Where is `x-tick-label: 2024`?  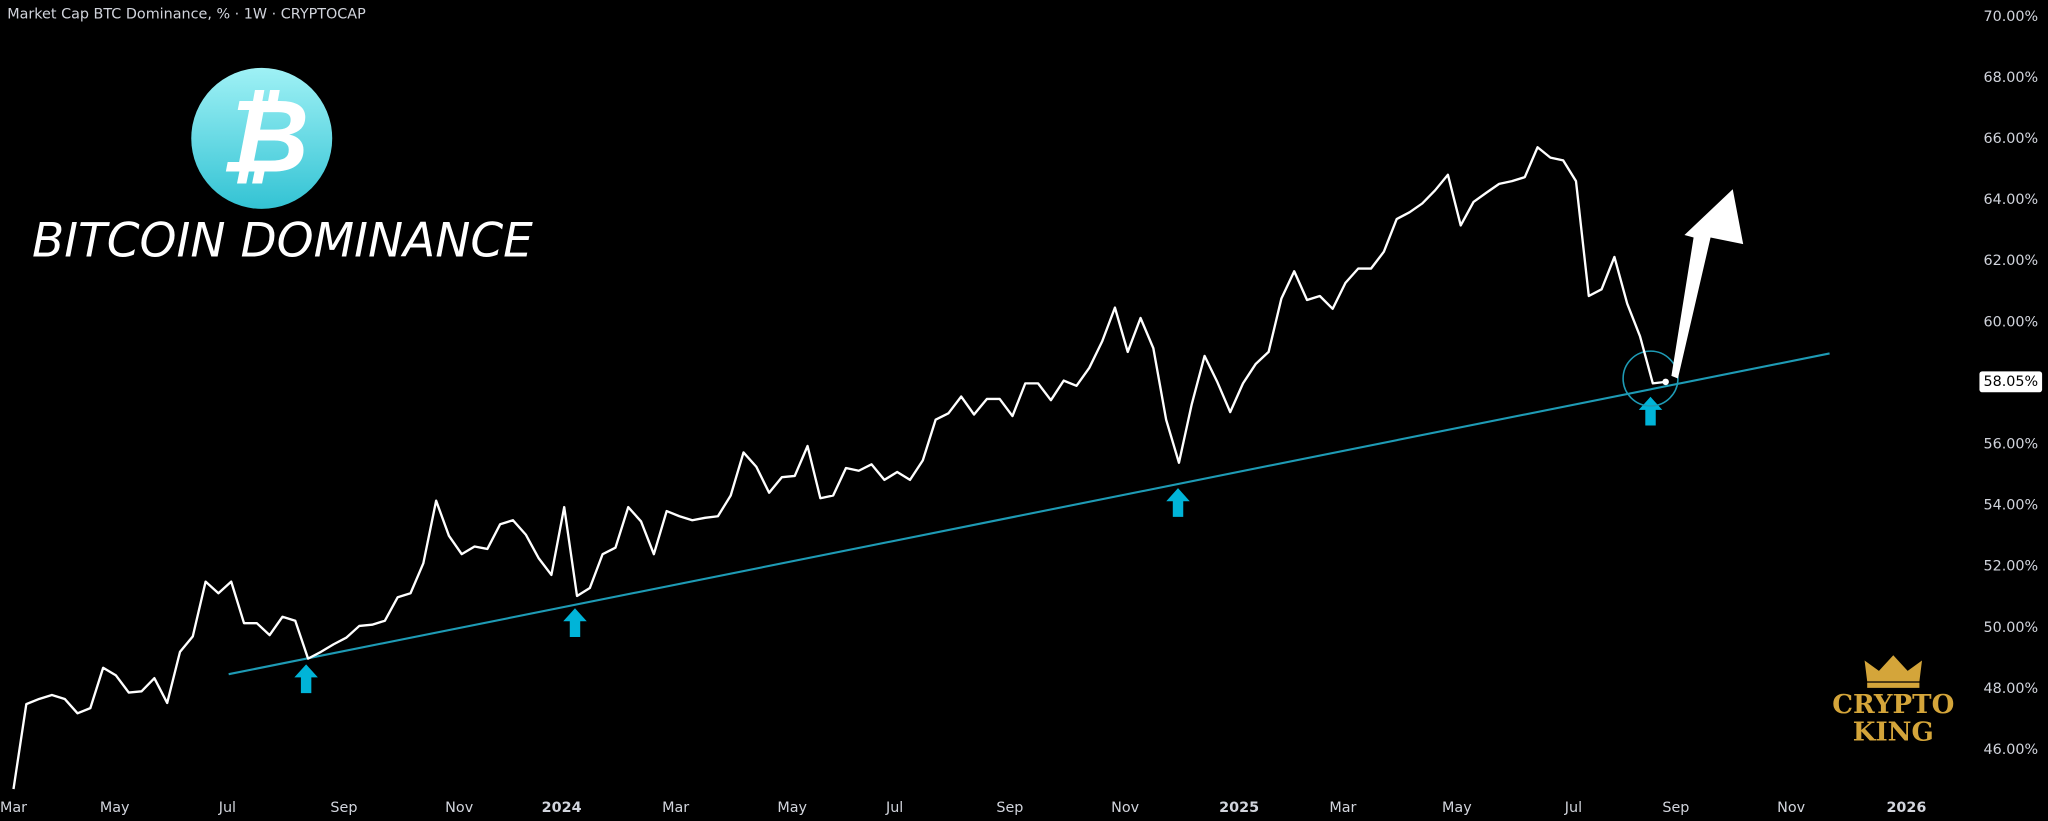 x-tick-label: 2024 is located at coordinates (562, 808).